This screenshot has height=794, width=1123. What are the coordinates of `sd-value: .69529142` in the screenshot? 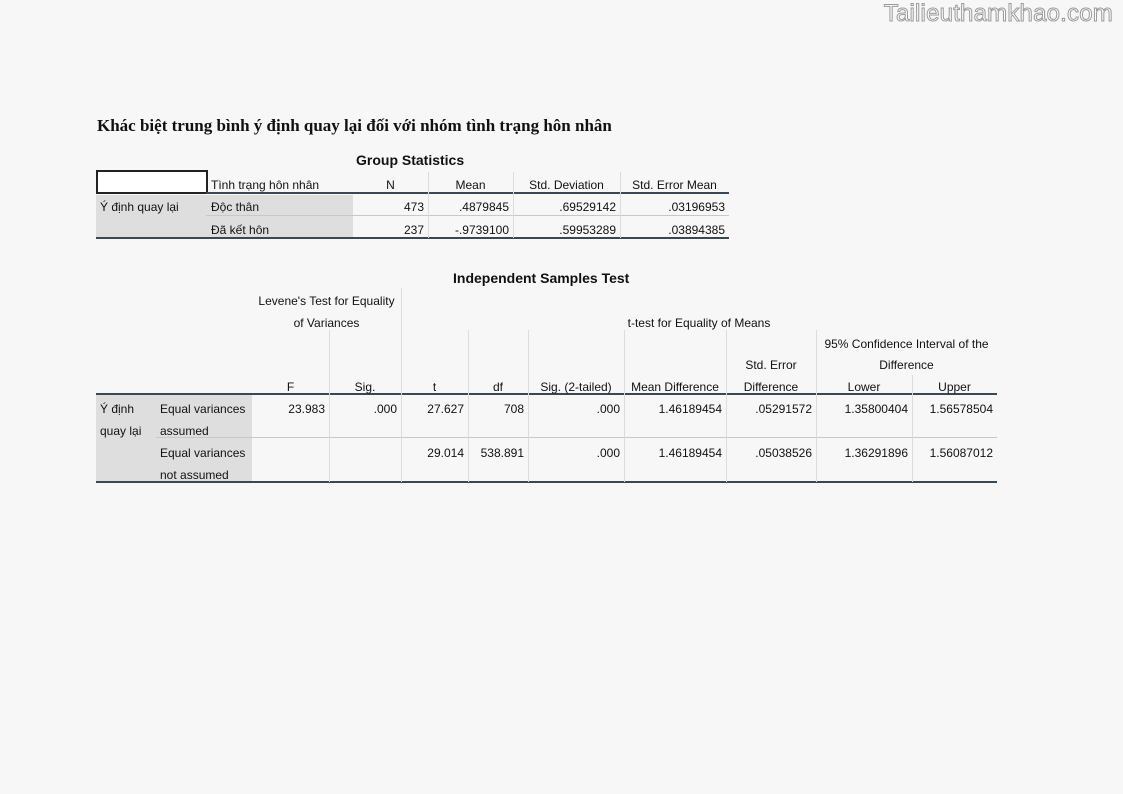 It's located at (587, 207).